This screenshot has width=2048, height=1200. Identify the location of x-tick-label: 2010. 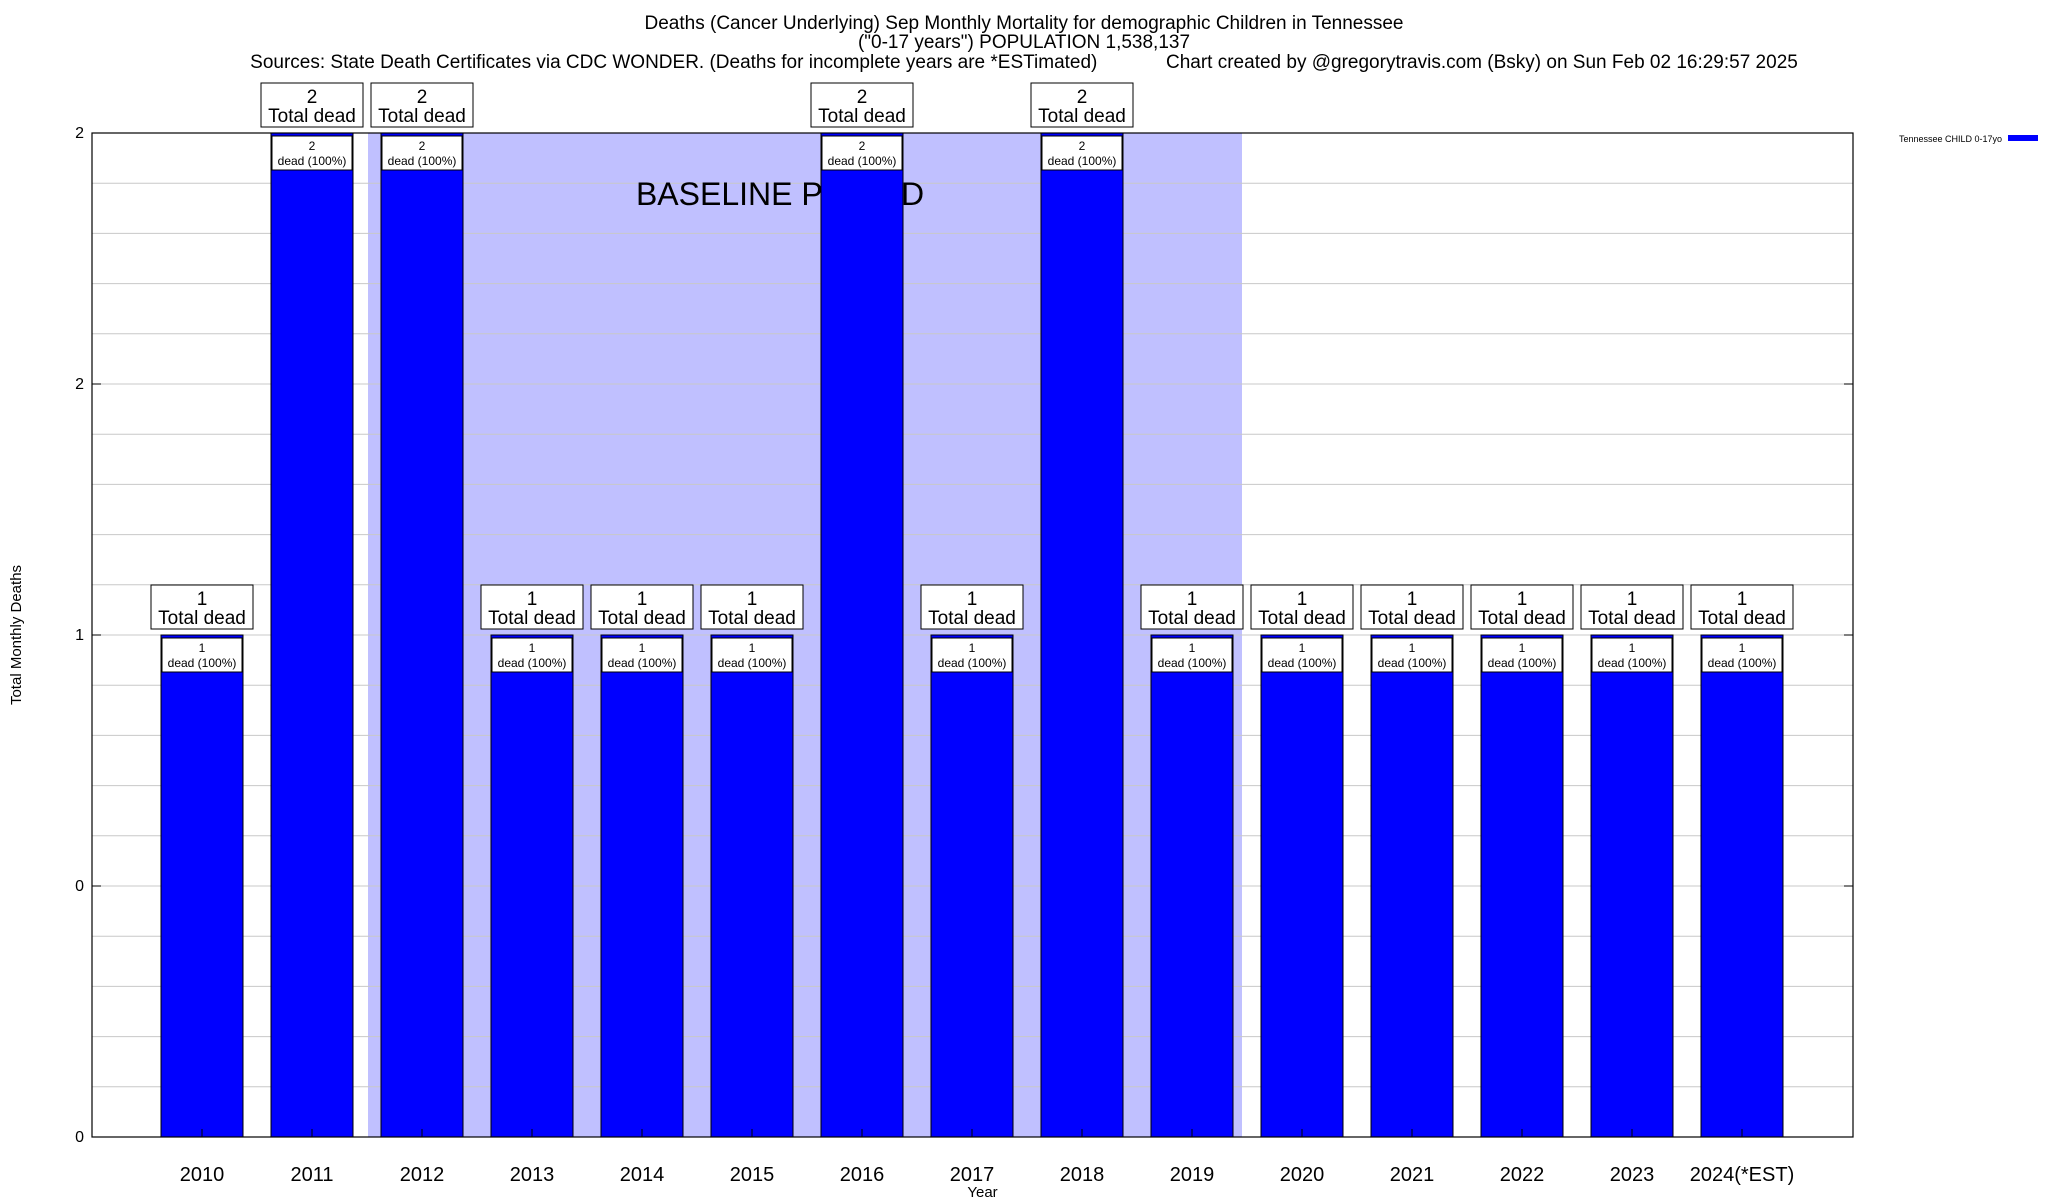
(202, 1175).